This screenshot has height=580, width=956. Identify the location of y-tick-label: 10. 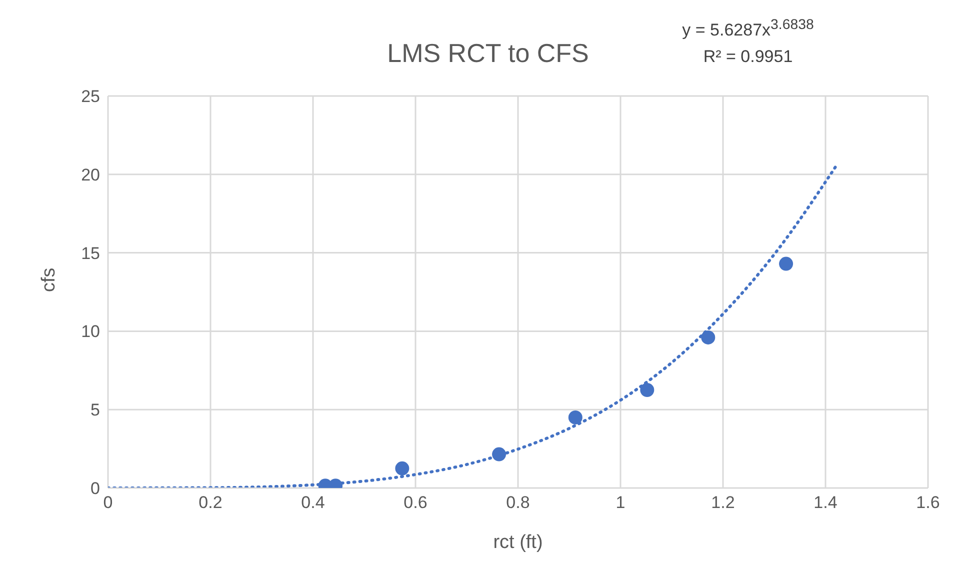
(90, 332).